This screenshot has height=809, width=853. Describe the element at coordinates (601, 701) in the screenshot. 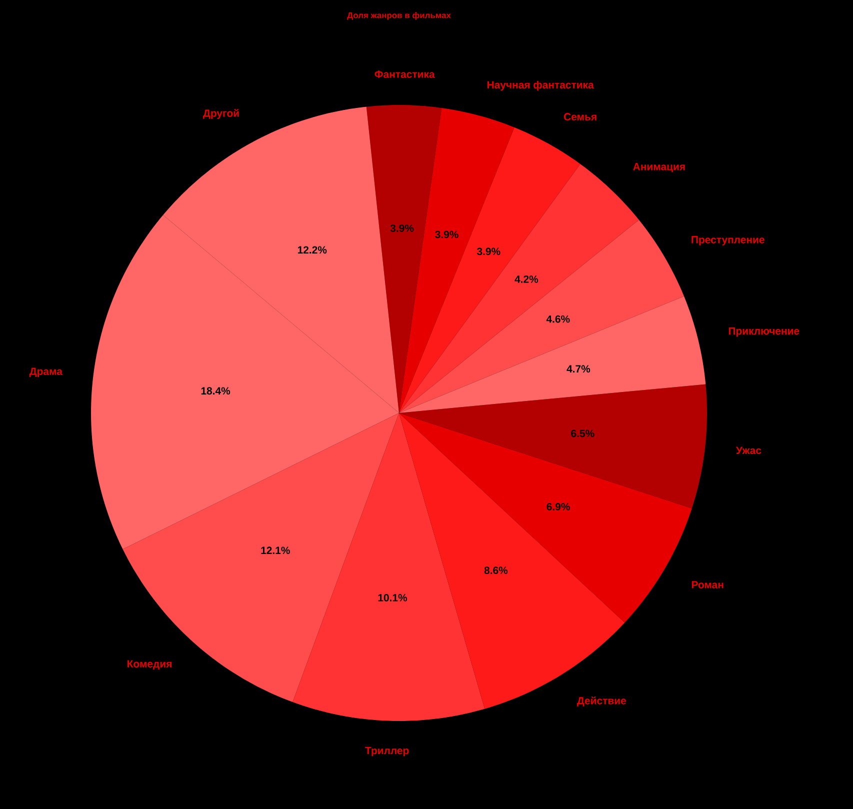

I see `slice-label: Действие` at that location.